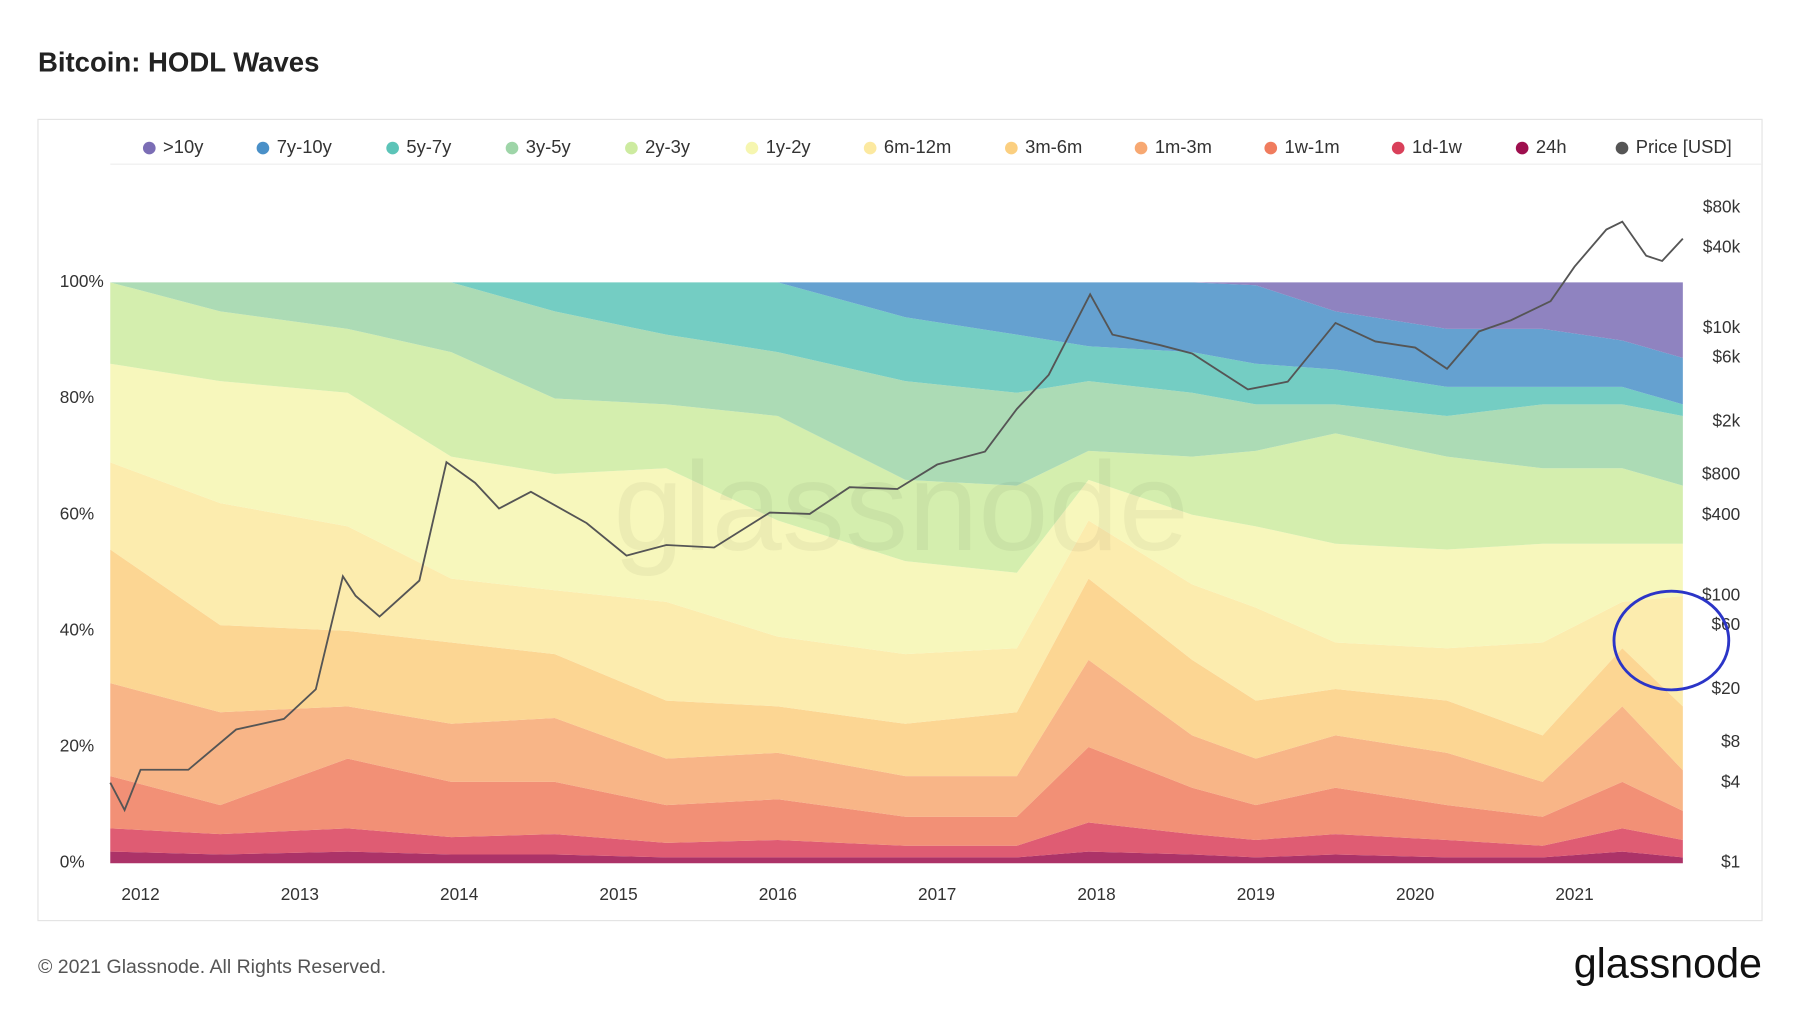 The image size is (1800, 1013). I want to click on y2-tick-label: $800, so click(1721, 474).